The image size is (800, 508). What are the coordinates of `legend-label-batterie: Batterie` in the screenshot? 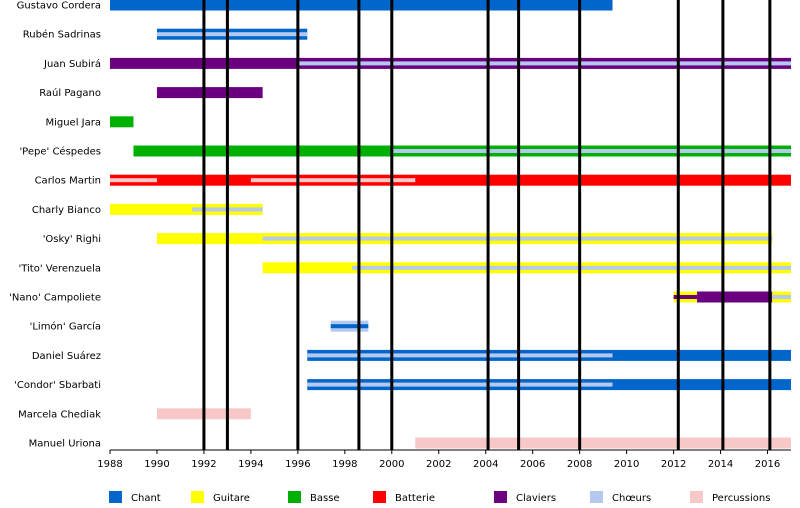 It's located at (415, 498).